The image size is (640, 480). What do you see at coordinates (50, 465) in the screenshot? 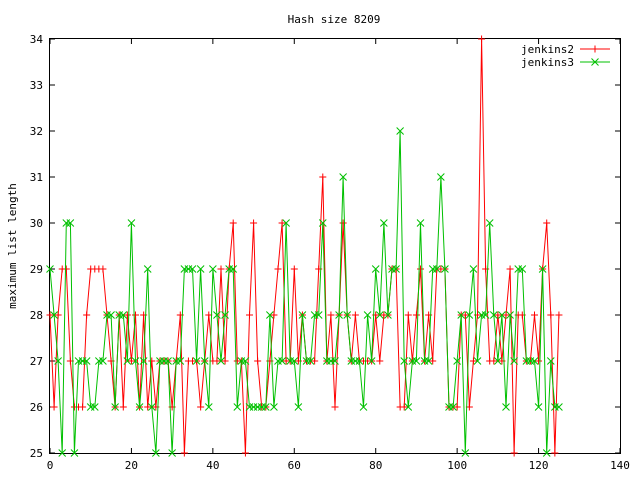
I see `x-tick-label: 0` at bounding box center [50, 465].